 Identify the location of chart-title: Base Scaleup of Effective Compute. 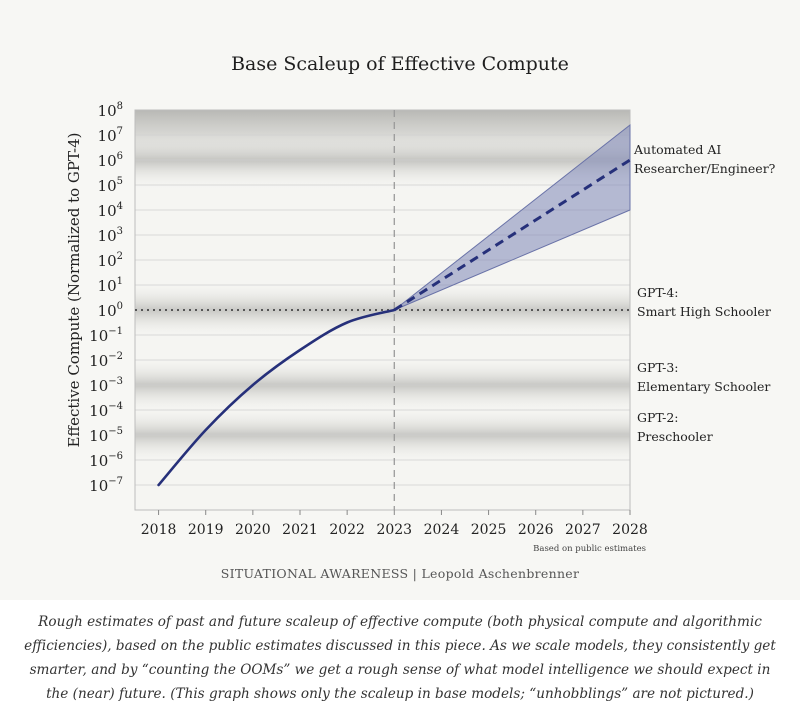
(400, 64).